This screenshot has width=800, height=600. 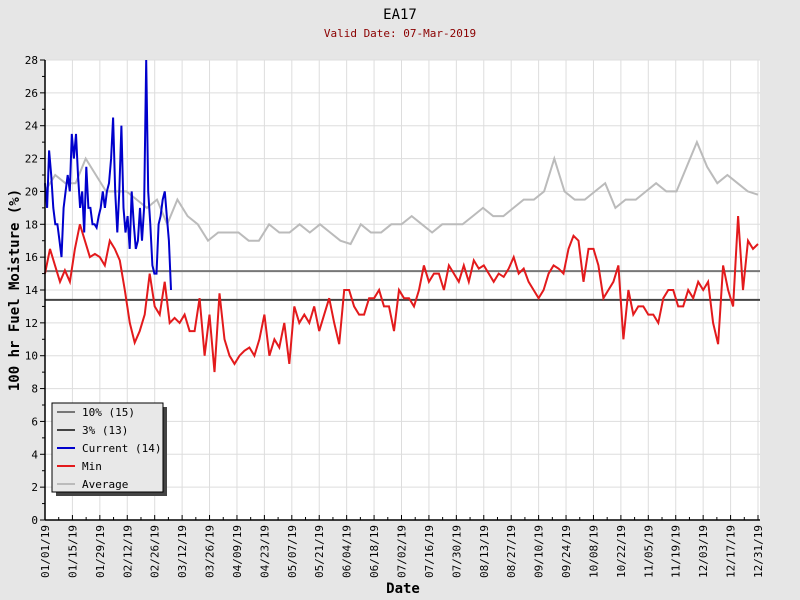 I want to click on x-tick-label: 06/04/19, so click(x=347, y=551).